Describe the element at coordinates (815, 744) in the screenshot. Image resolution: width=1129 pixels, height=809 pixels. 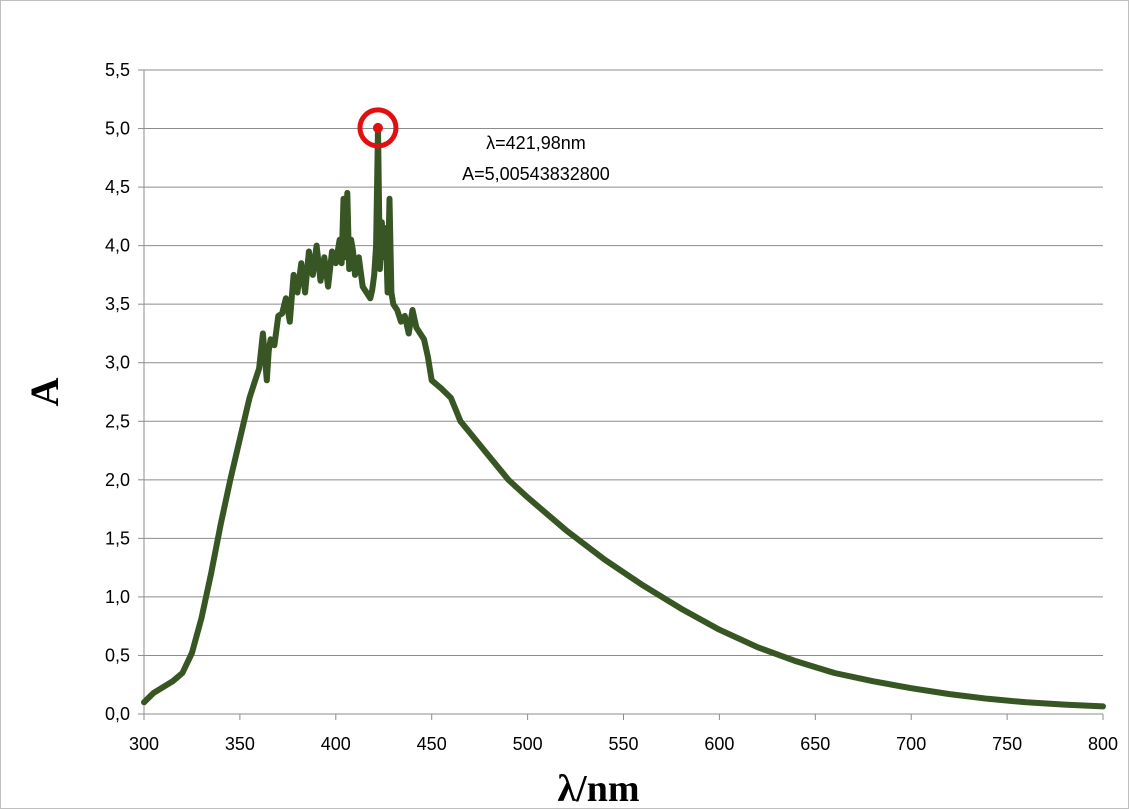
I see `x-tick-label: 650` at that location.